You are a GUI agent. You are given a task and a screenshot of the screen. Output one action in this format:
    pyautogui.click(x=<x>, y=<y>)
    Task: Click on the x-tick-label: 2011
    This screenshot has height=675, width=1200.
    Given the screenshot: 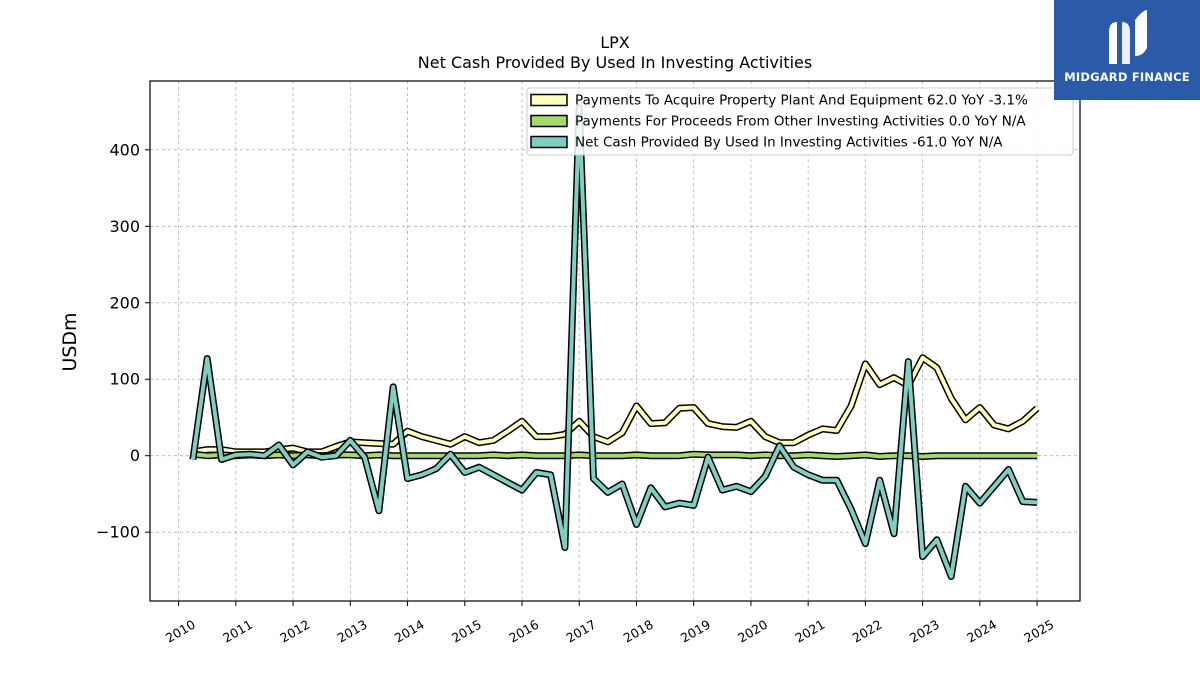 What is the action you would take?
    pyautogui.click(x=237, y=631)
    